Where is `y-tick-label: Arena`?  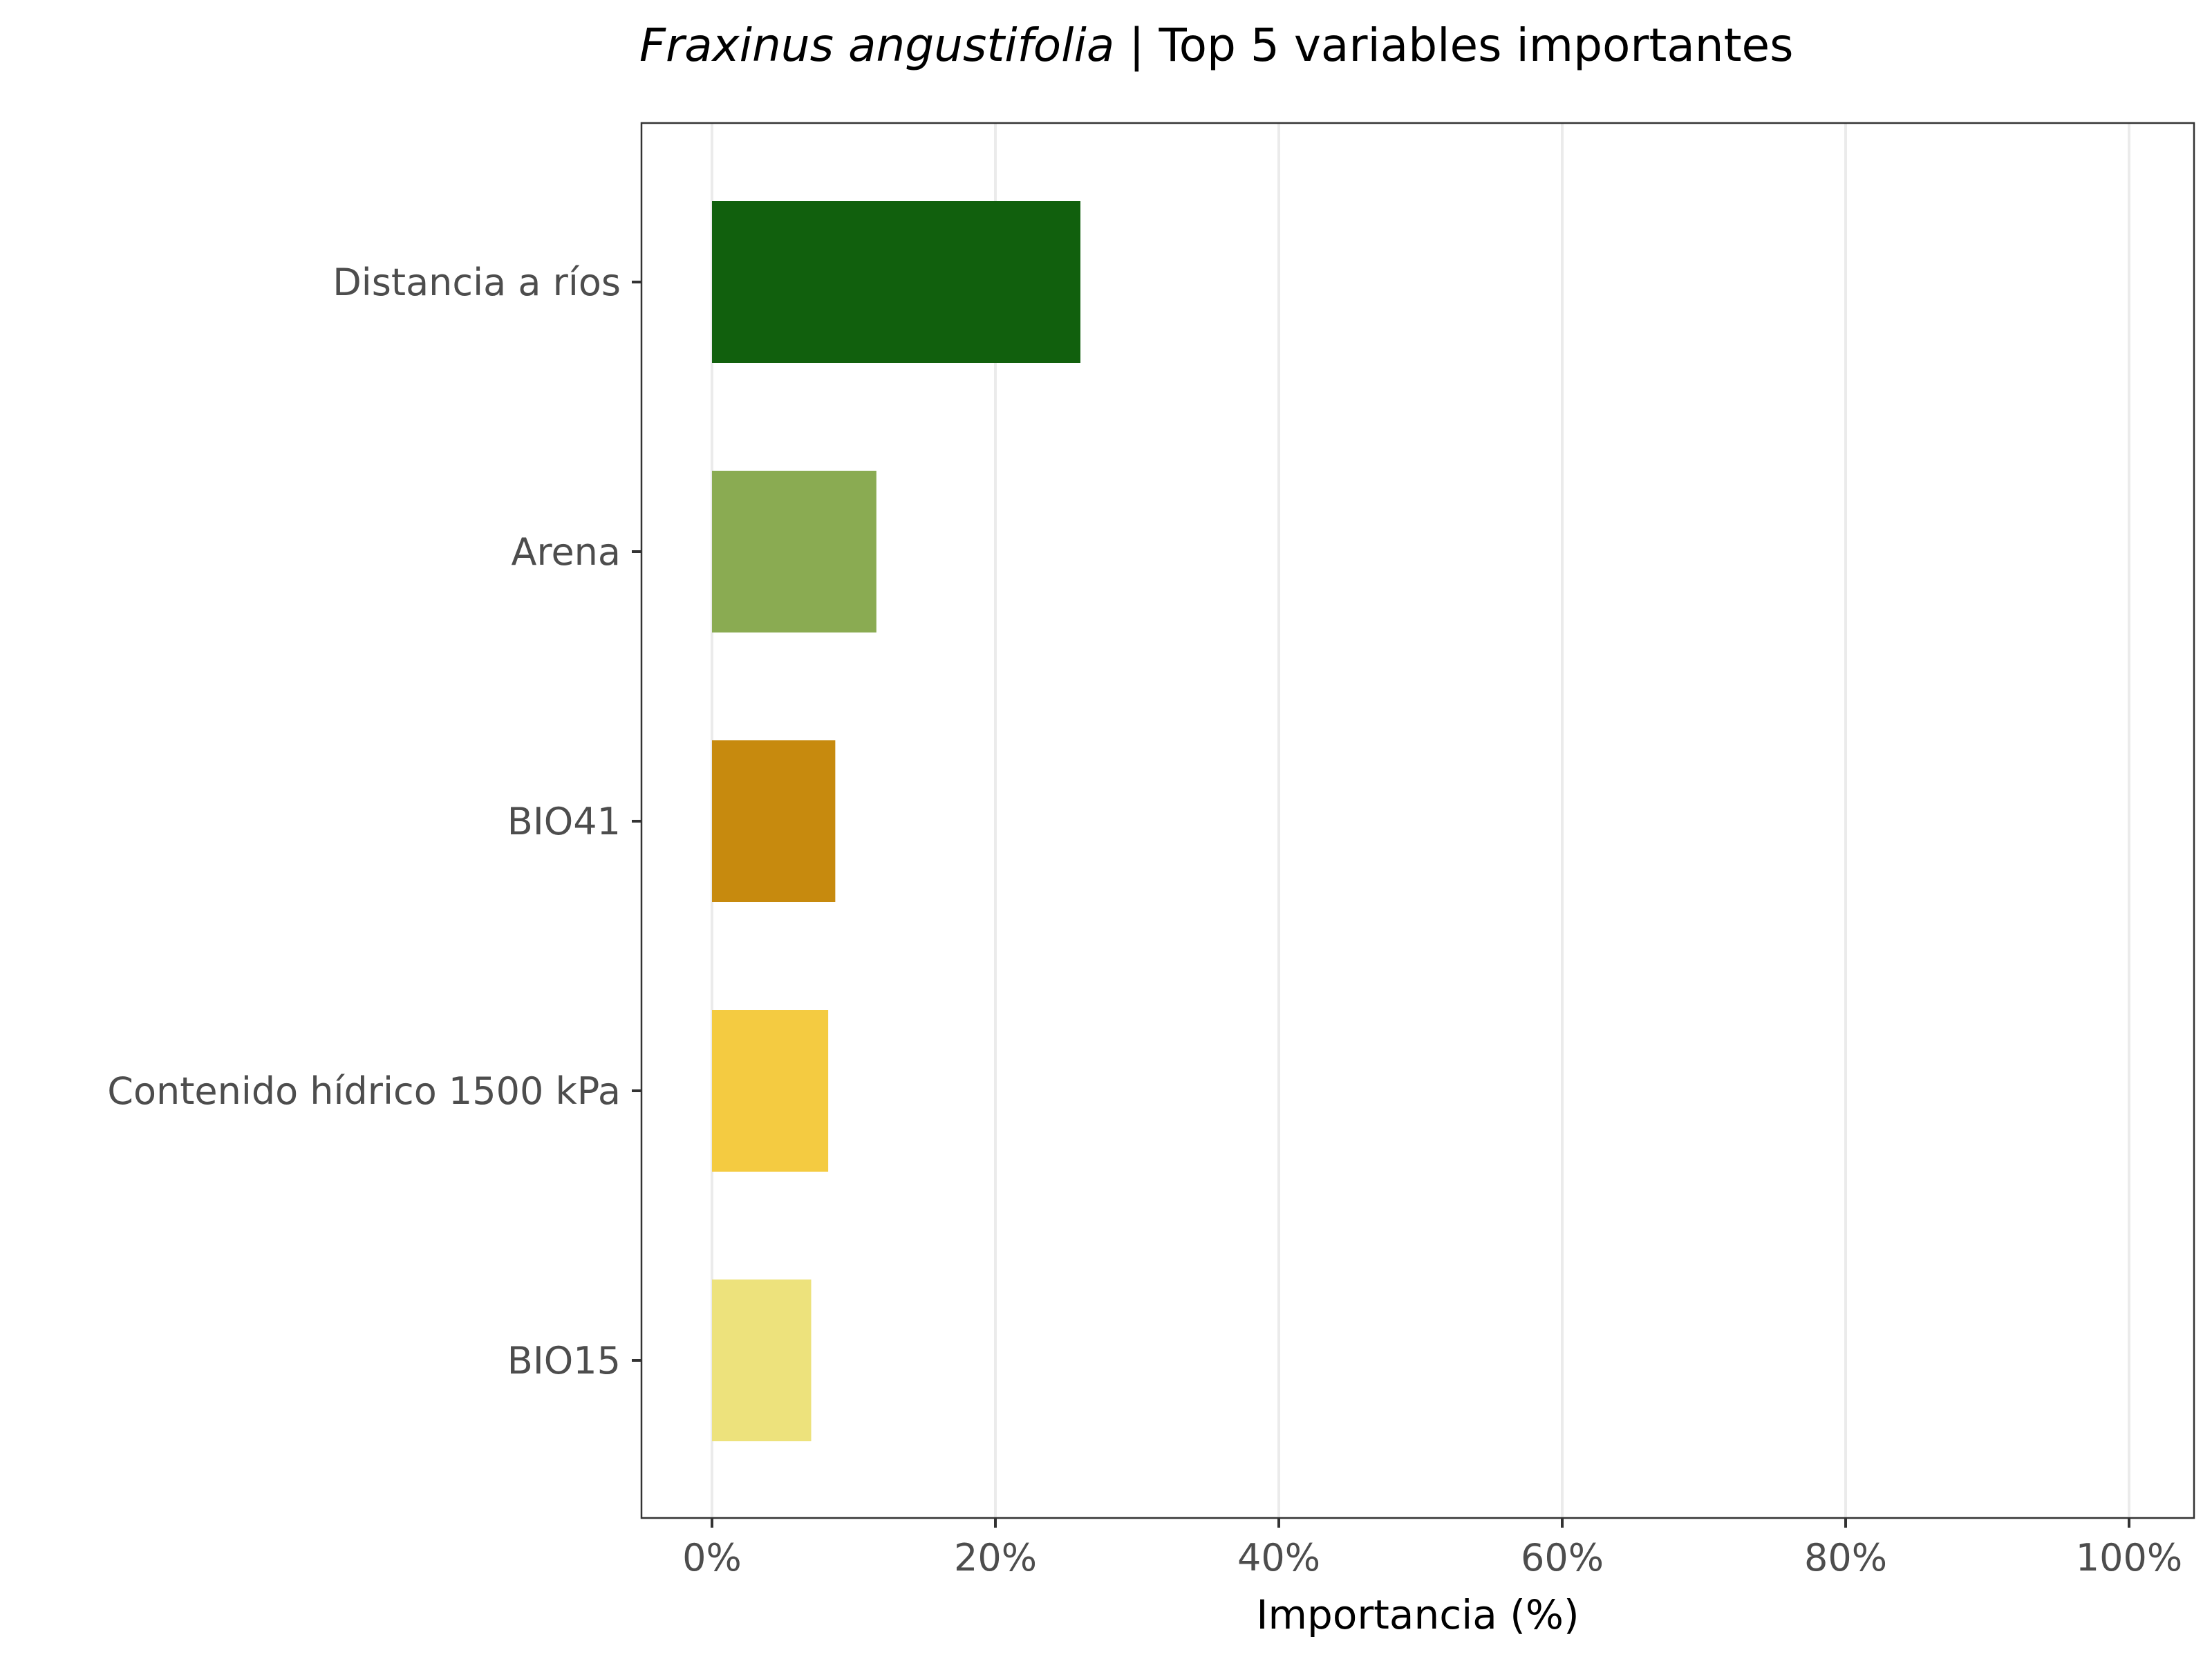
y-tick-label: Arena is located at coordinates (566, 552).